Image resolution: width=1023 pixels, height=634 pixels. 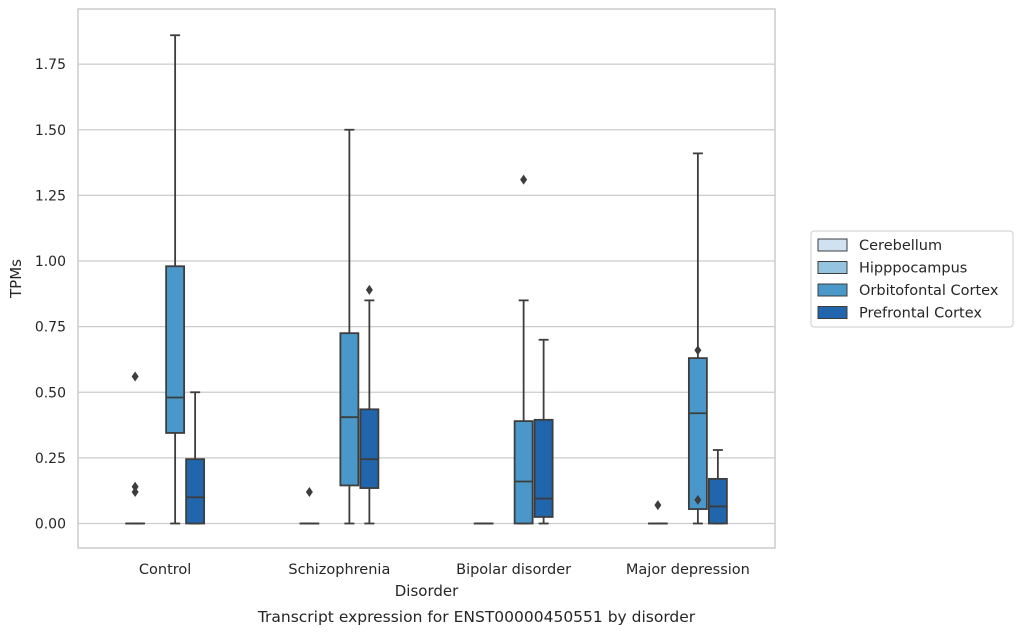 I want to click on legend-label: Orbitofontal Cortex, so click(x=929, y=291).